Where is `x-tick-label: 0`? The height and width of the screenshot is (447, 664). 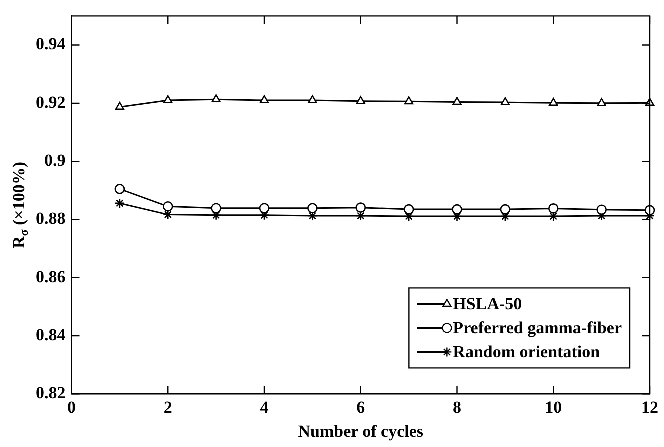
x-tick-label: 0 is located at coordinates (72, 407).